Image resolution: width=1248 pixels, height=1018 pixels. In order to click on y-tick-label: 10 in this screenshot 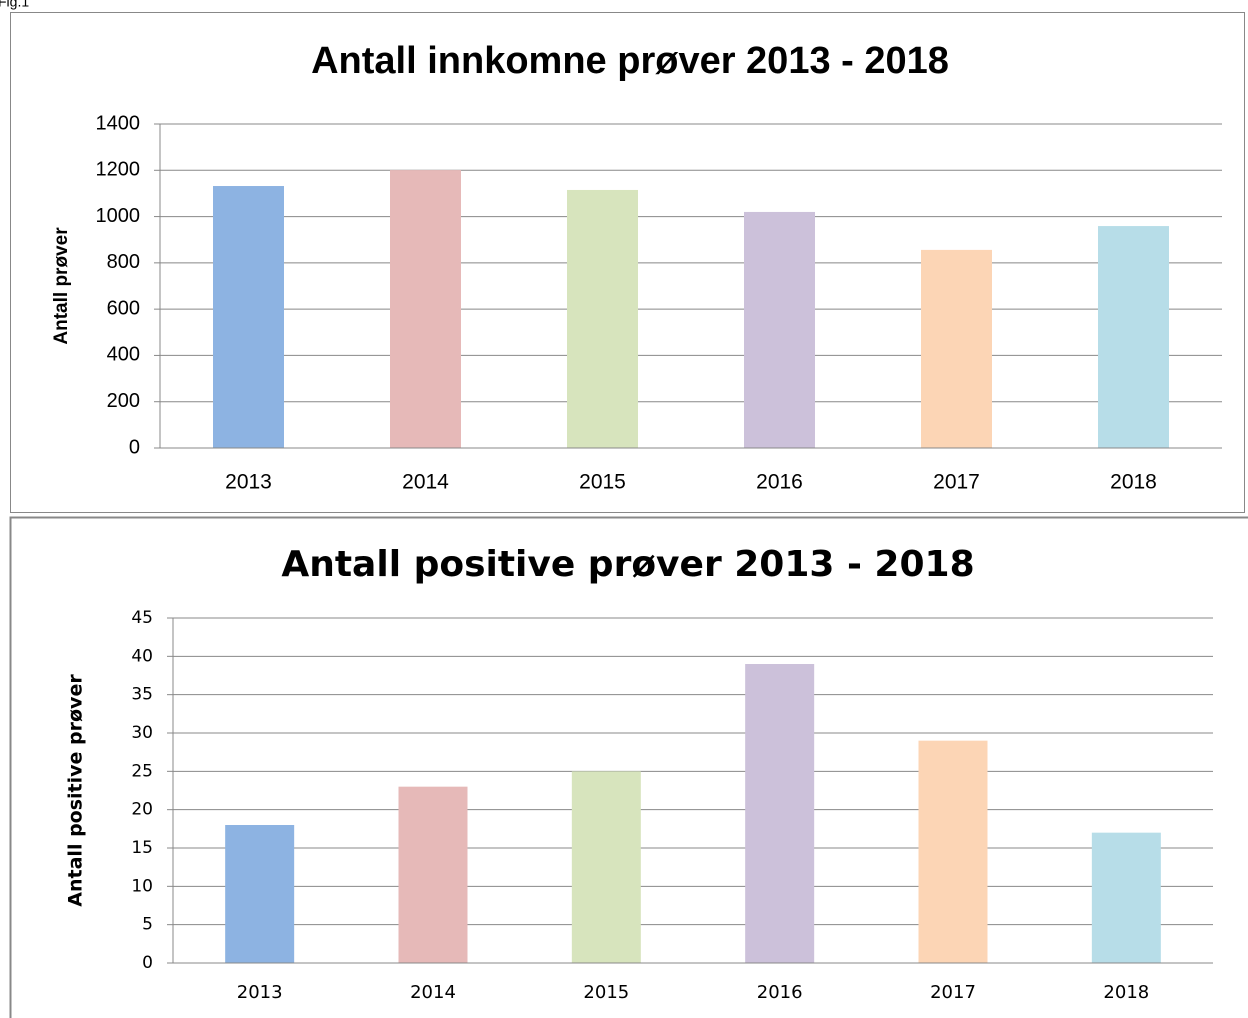, I will do `click(142, 886)`.